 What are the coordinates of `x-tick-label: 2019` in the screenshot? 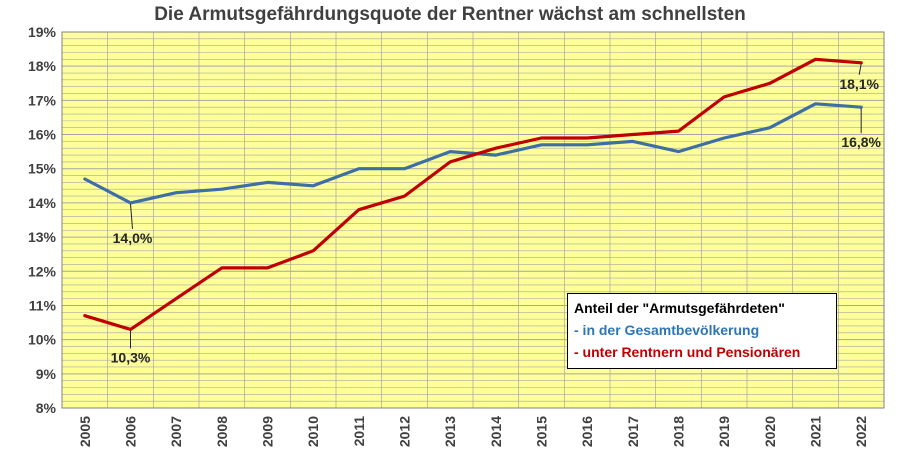 It's located at (724, 431).